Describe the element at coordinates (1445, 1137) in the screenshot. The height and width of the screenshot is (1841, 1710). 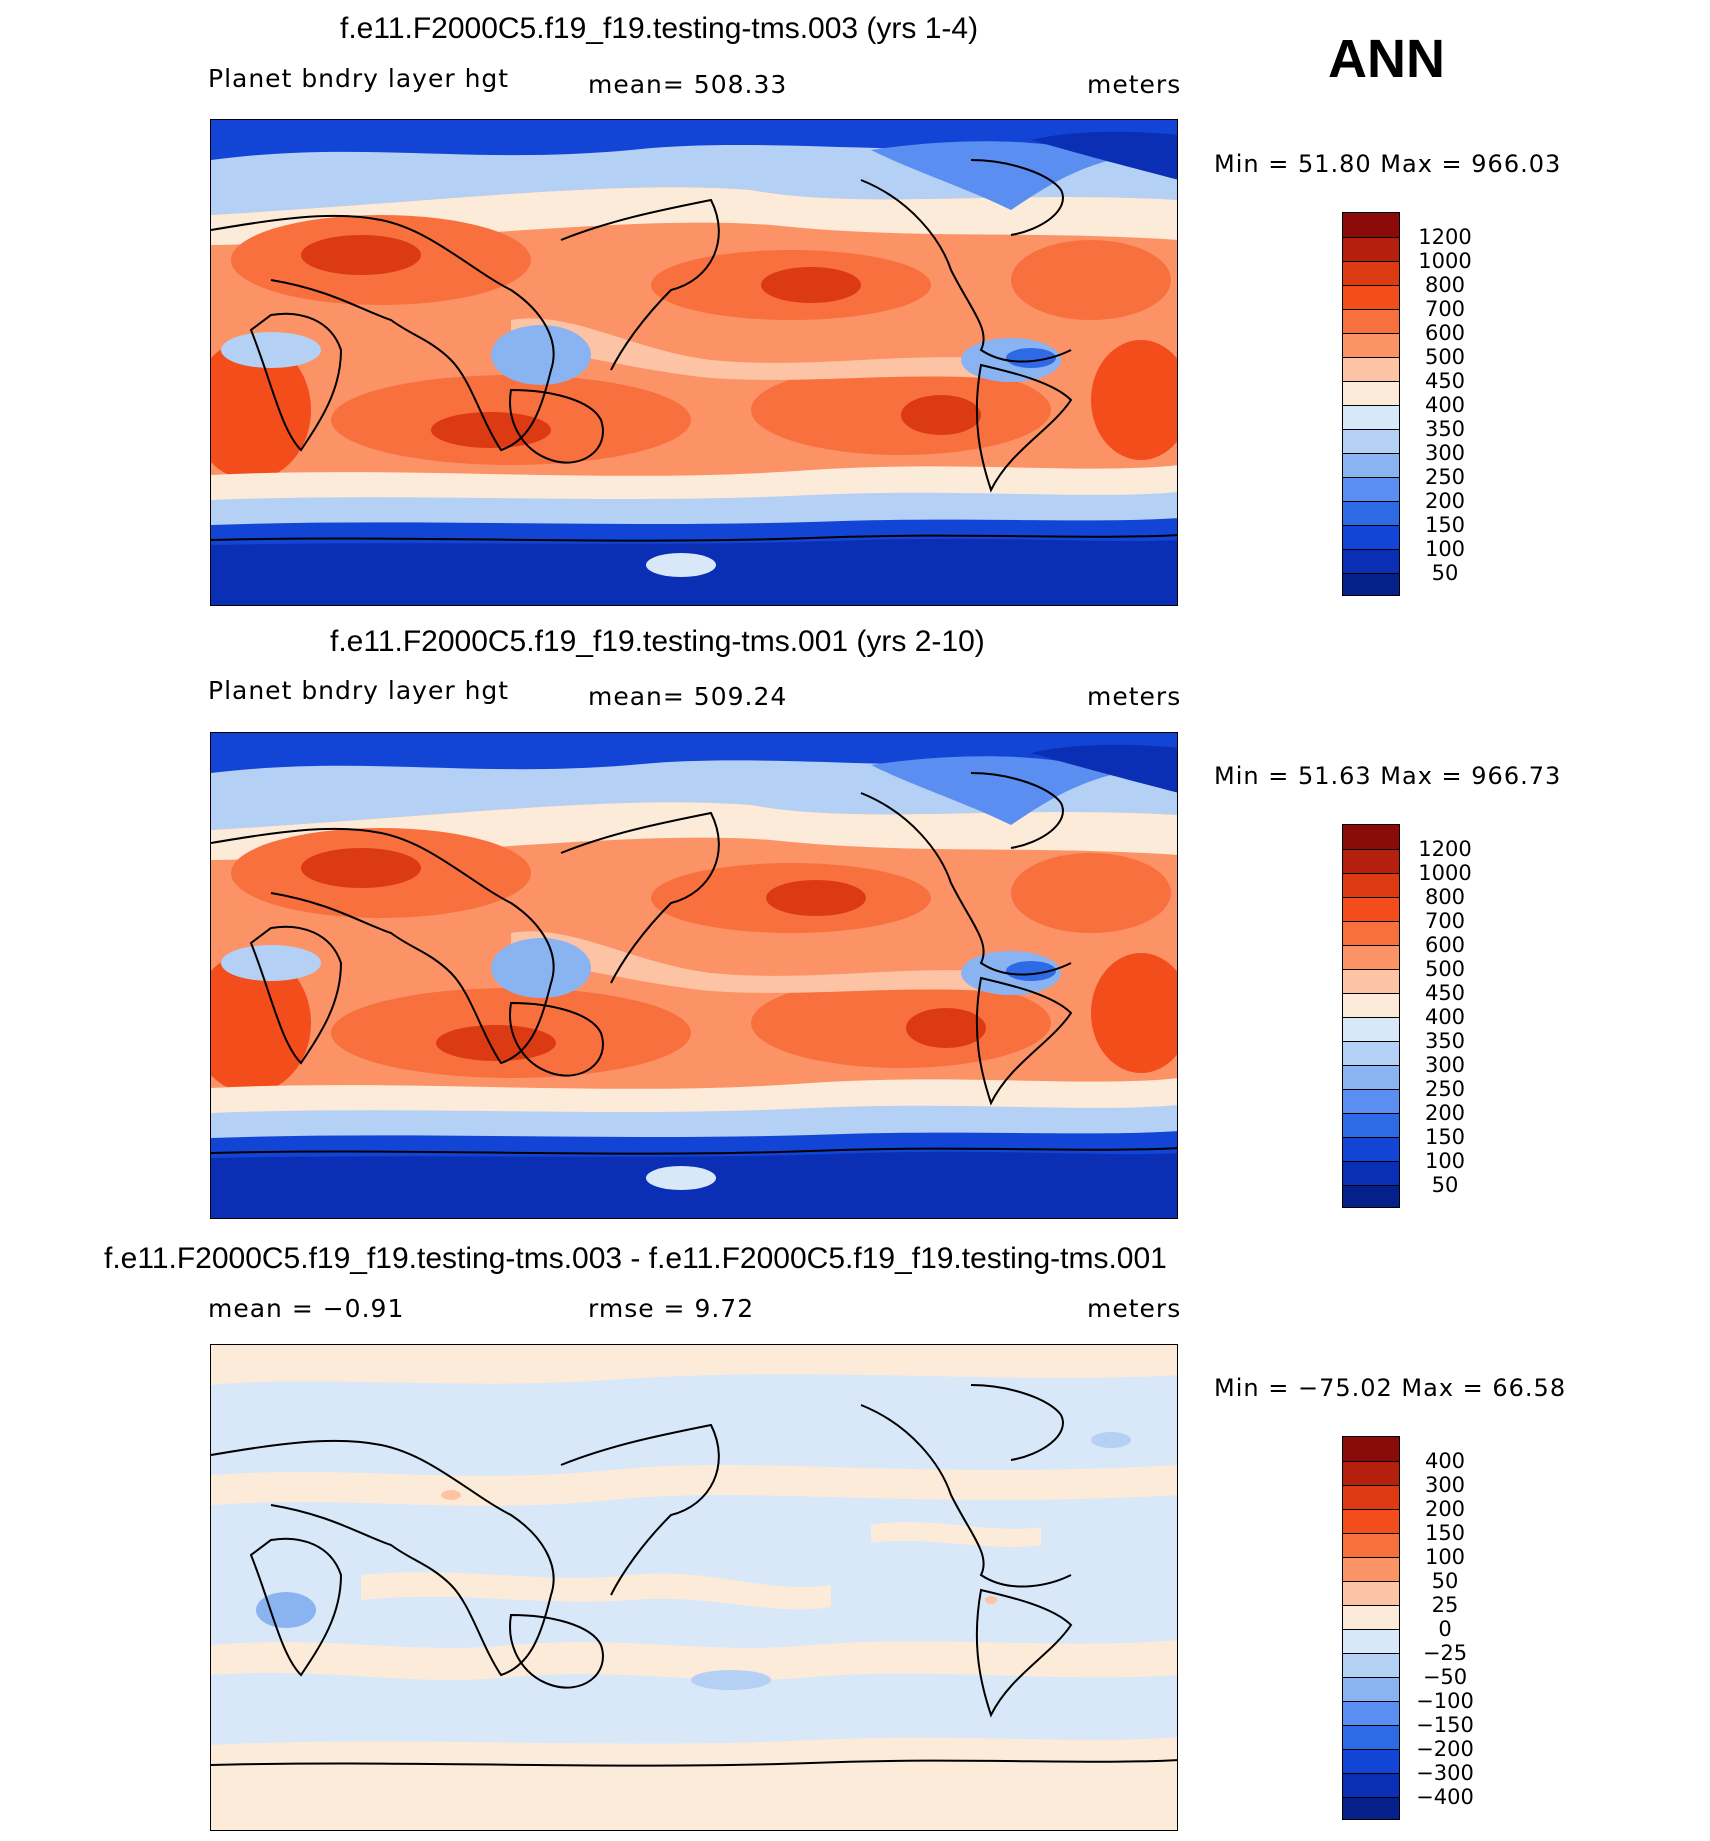
I see `panel-2-tick: 150` at that location.